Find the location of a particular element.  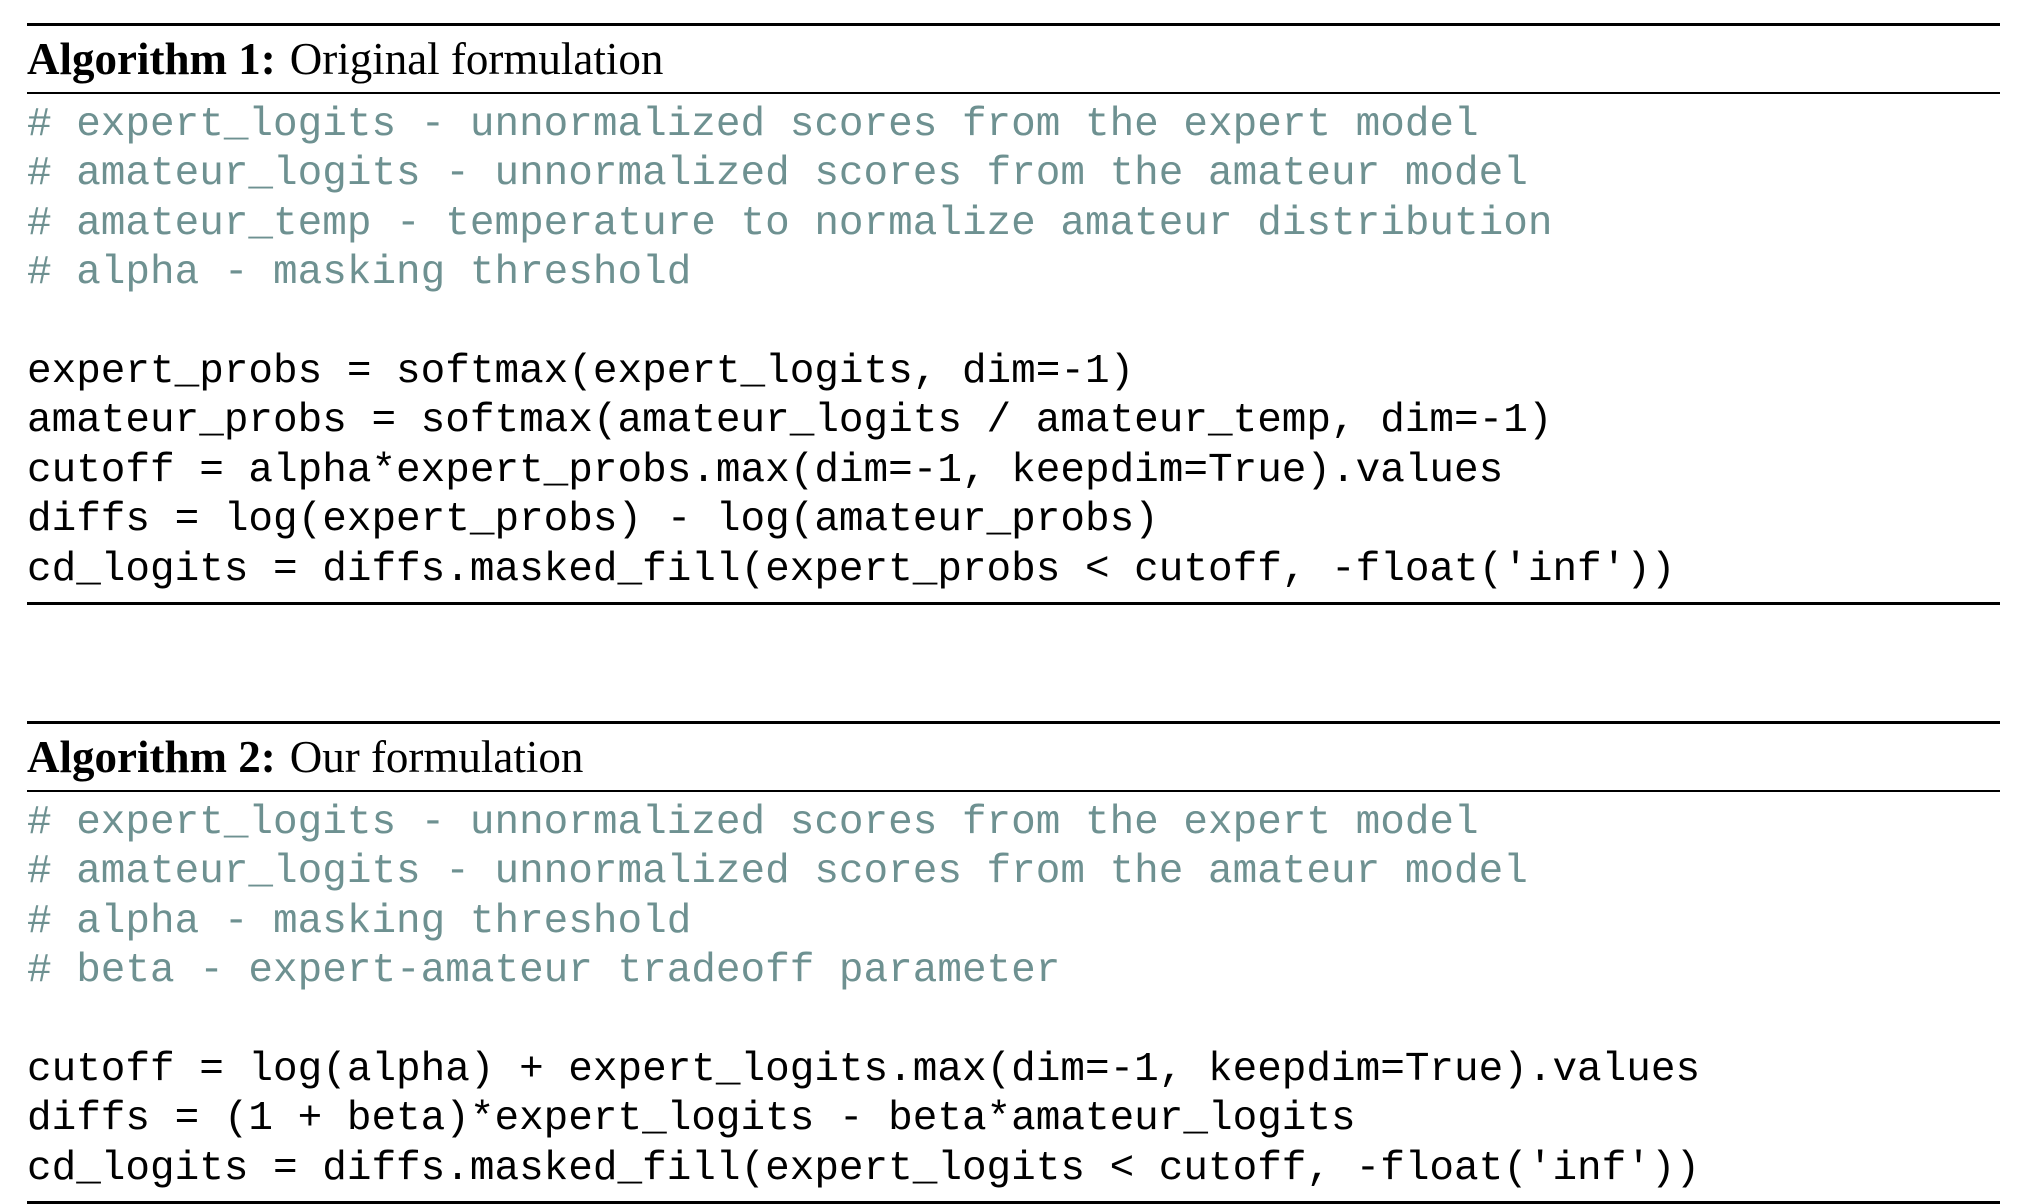

algorithm-header: Algorithm 1: Original formulation is located at coordinates (1013, 59).